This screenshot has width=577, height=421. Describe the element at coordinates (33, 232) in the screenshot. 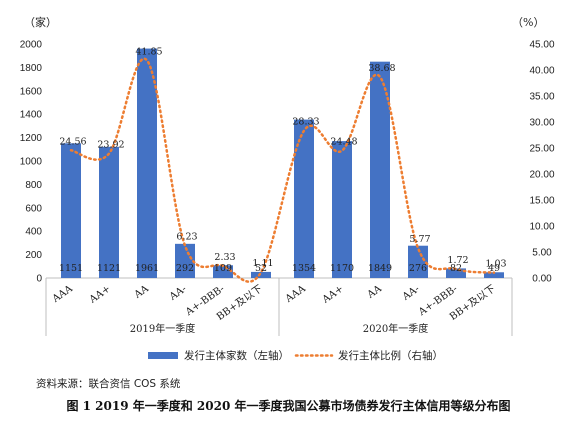

I see `left-tick-label: 400` at that location.